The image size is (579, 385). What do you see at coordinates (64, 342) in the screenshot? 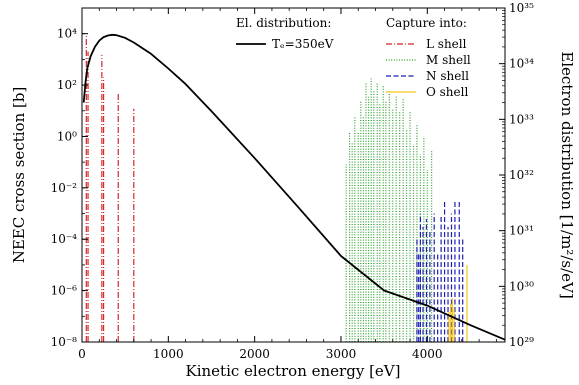
I see `y-left-tick-label: 10⁻⁸` at bounding box center [64, 342].